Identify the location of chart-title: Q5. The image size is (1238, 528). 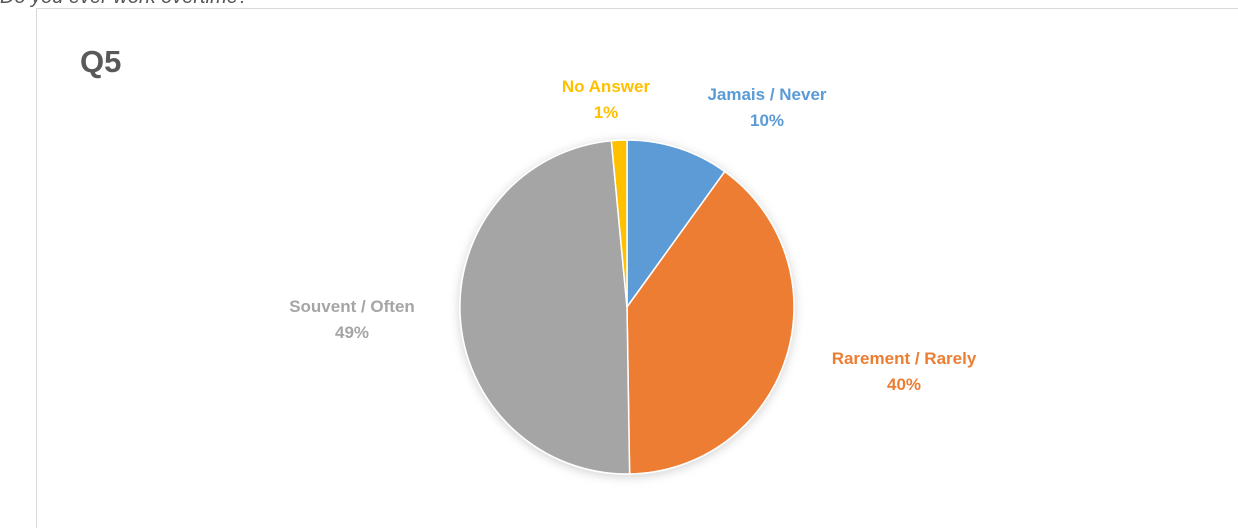
(101, 61).